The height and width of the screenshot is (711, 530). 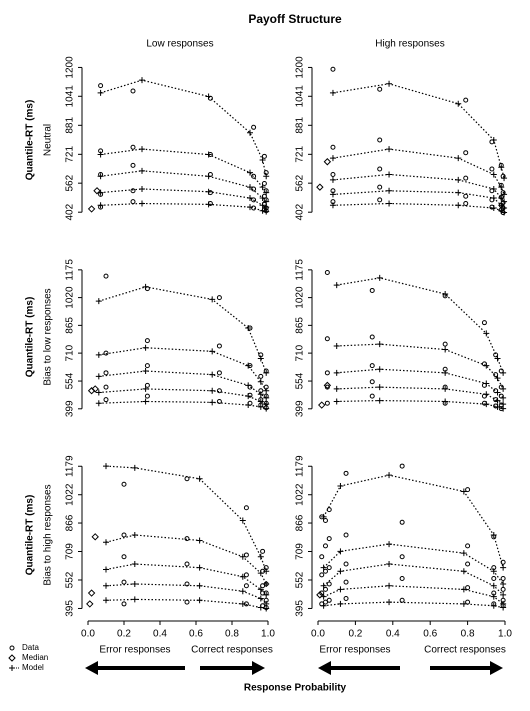 I want to click on y-tick-label: 721, so click(x=70, y=154).